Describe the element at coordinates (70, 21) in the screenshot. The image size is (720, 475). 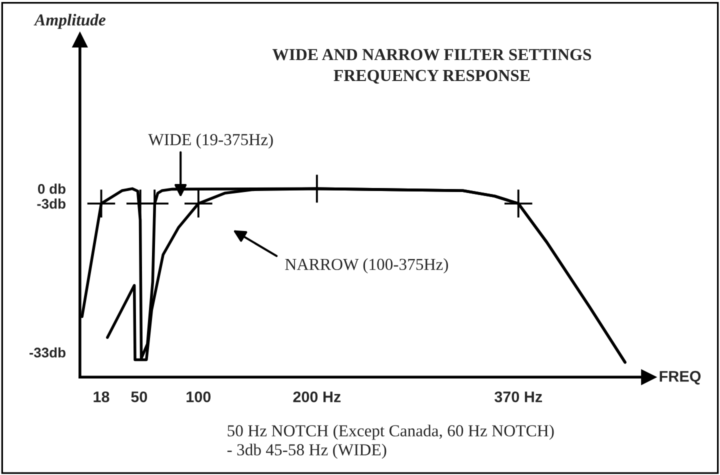
I see `y-axis-title: Amplitude` at that location.